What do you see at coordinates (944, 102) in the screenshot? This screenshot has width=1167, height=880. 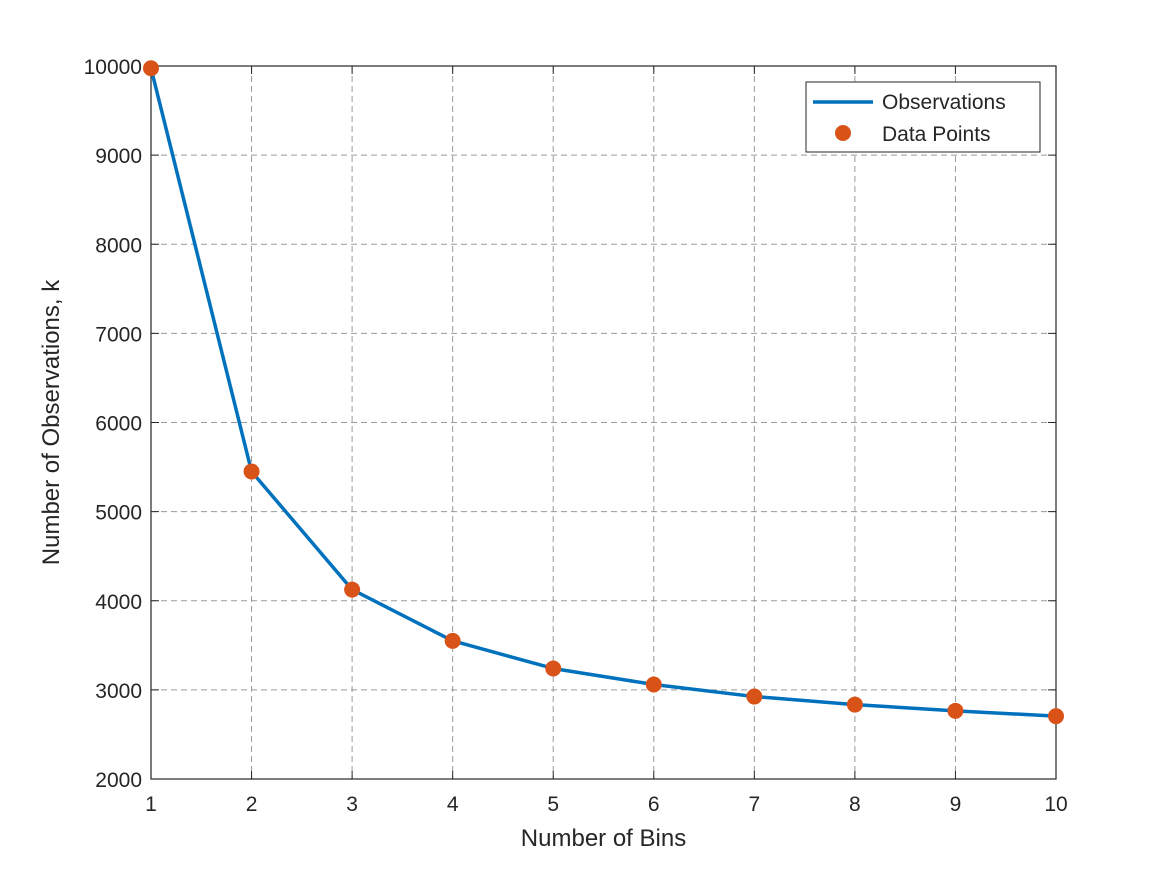 I see `legend-label-observations: Observations` at bounding box center [944, 102].